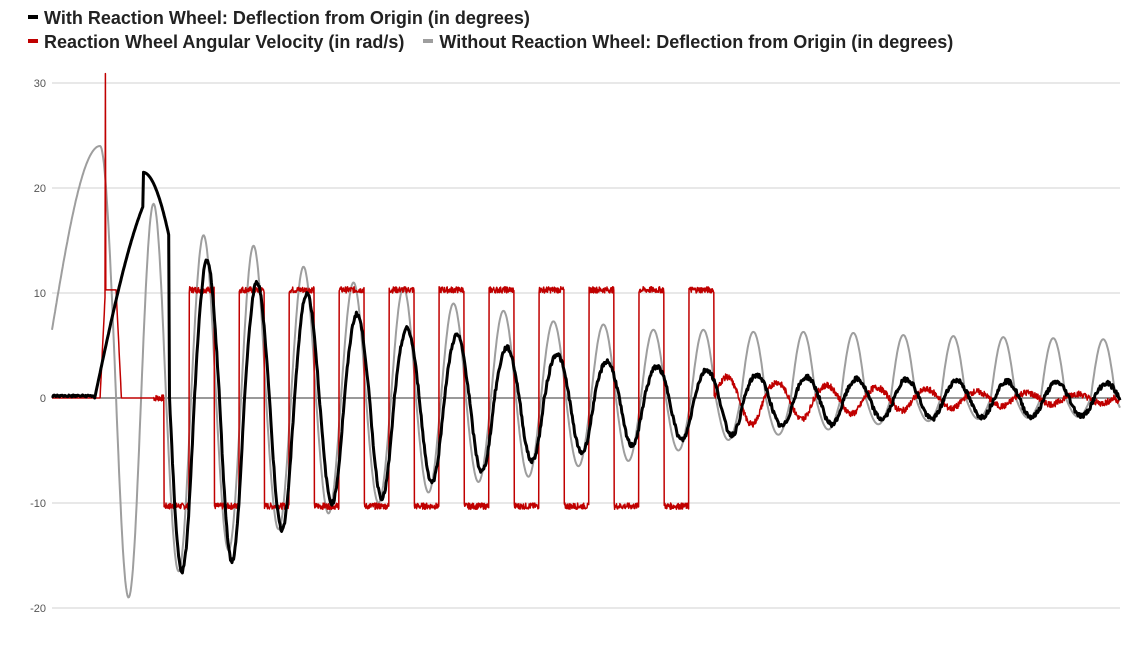 Image resolution: width=1147 pixels, height=645 pixels. What do you see at coordinates (43, 399) in the screenshot?
I see `y-tick-label: 0` at bounding box center [43, 399].